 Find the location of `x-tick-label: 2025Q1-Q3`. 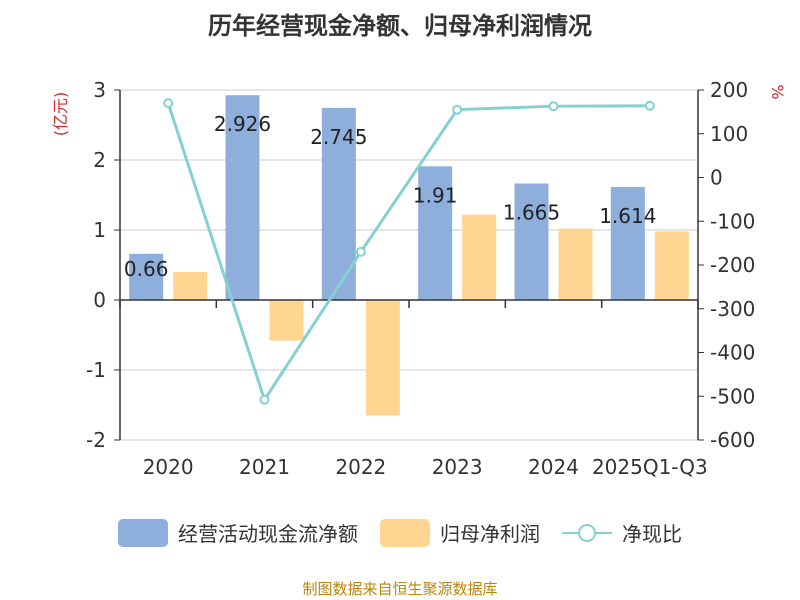

x-tick-label: 2025Q1-Q3 is located at coordinates (650, 467).